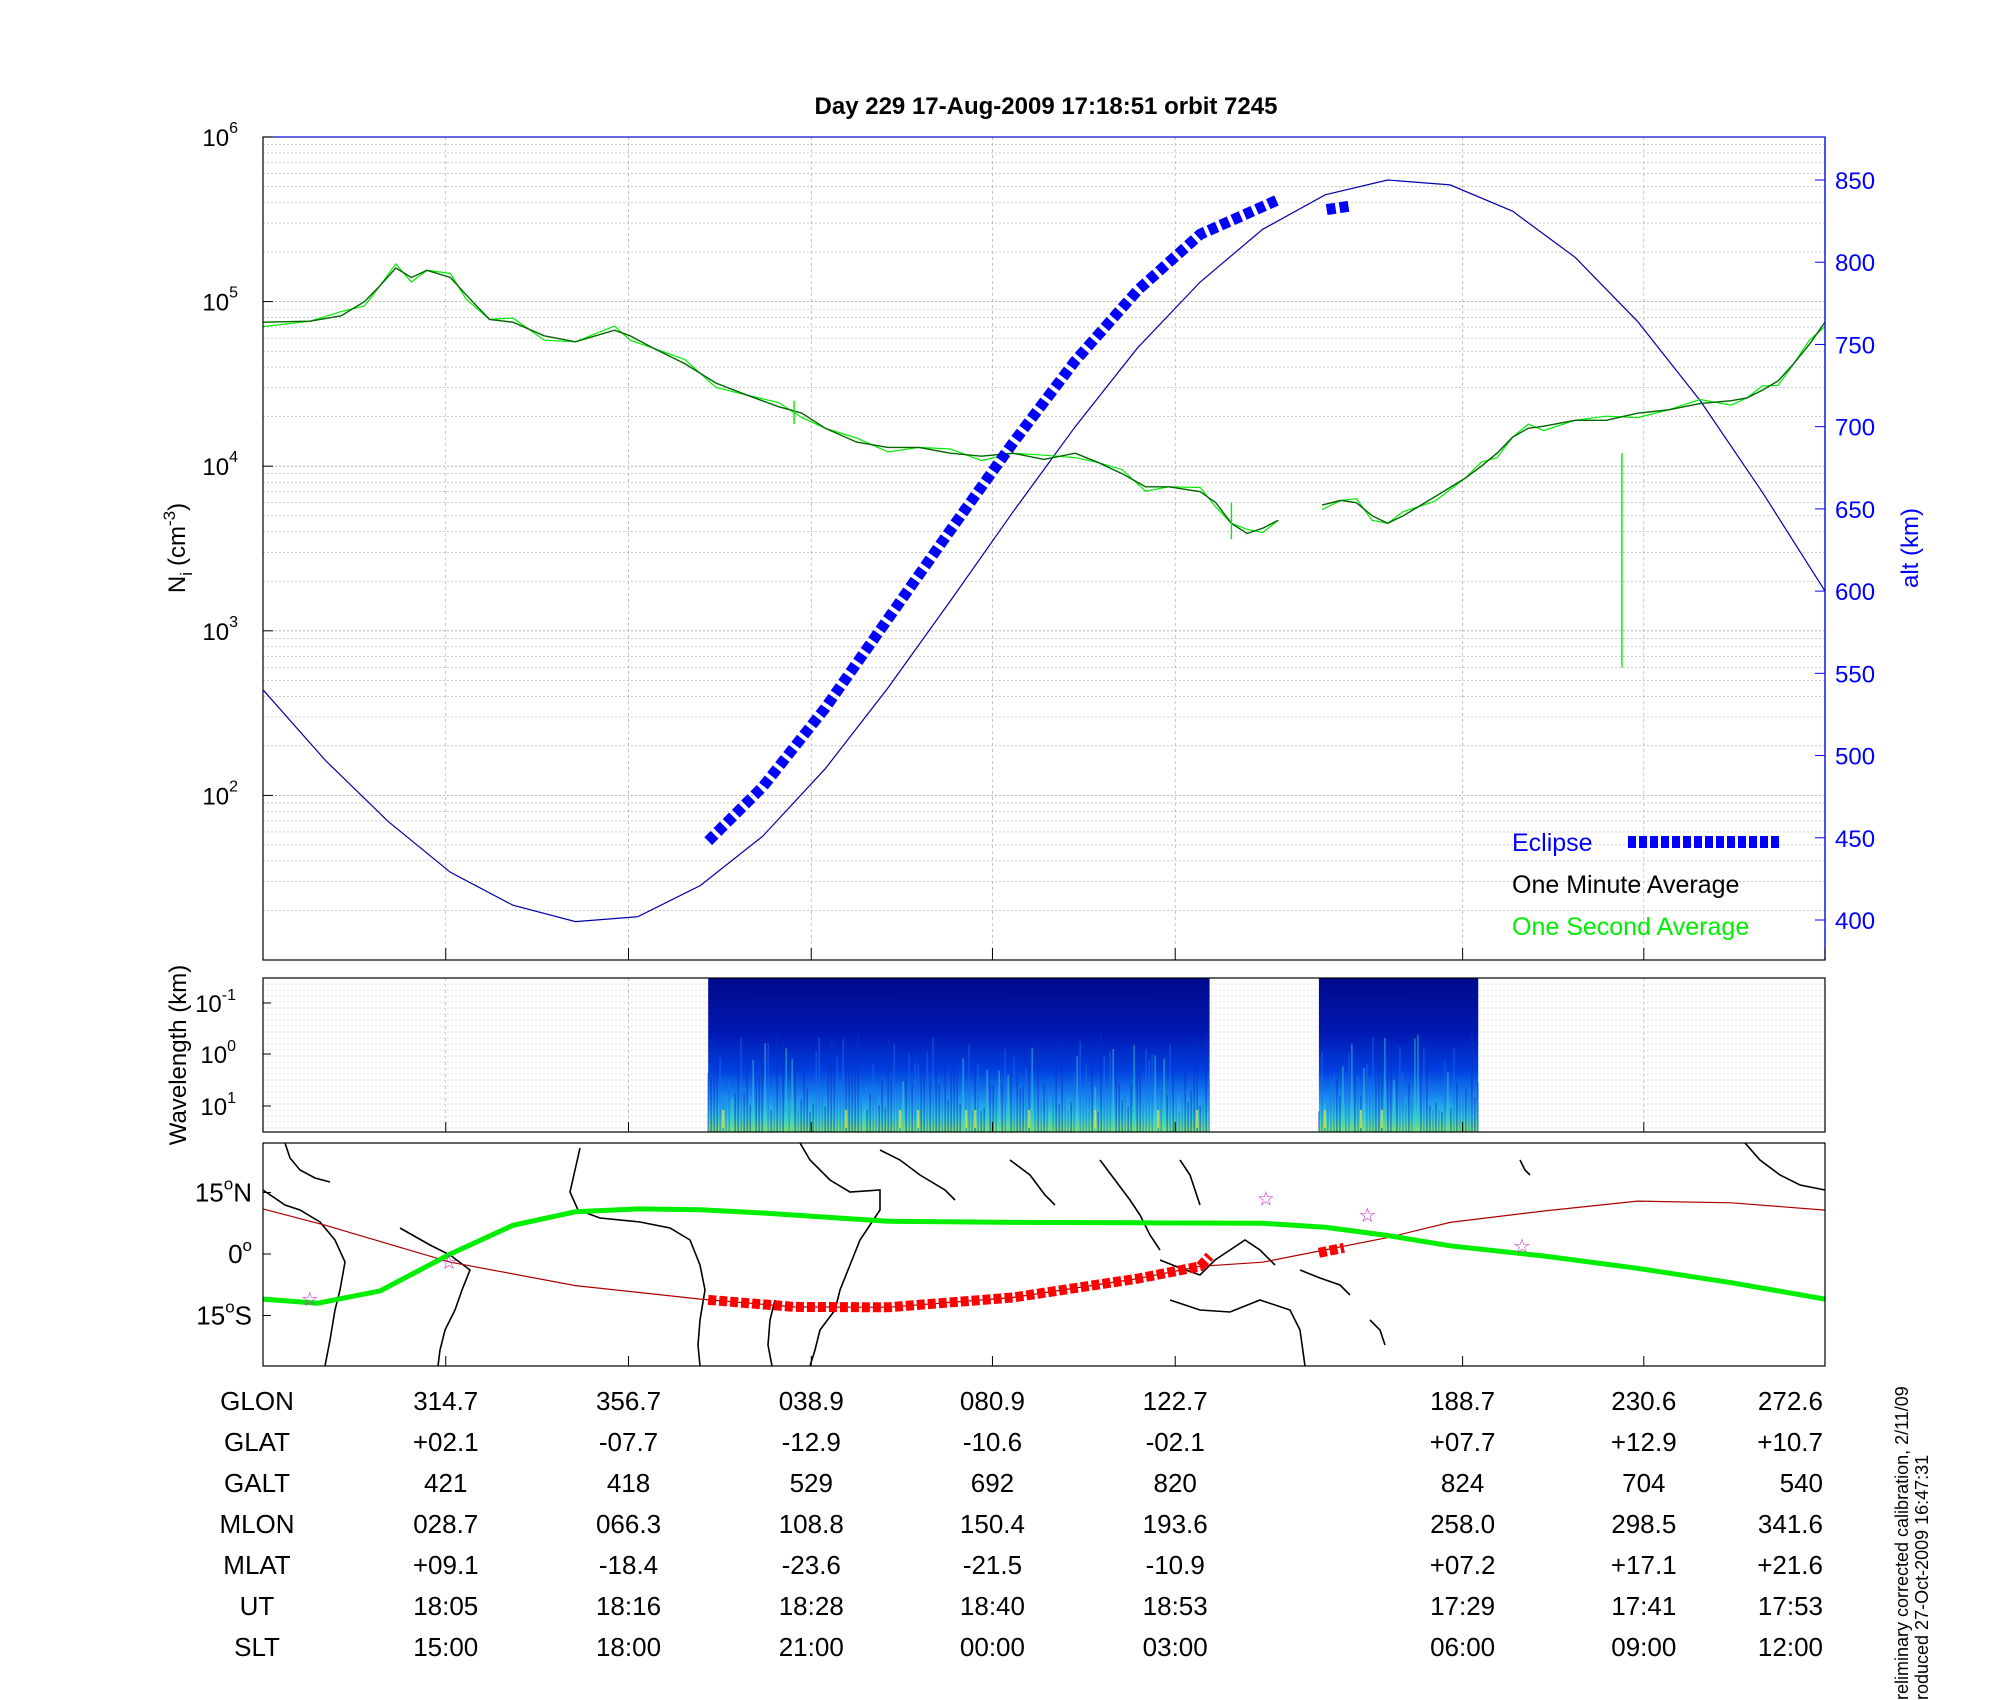 This screenshot has width=2000, height=1700. I want to click on map-lat-tick-label: 0o, so click(240, 1252).